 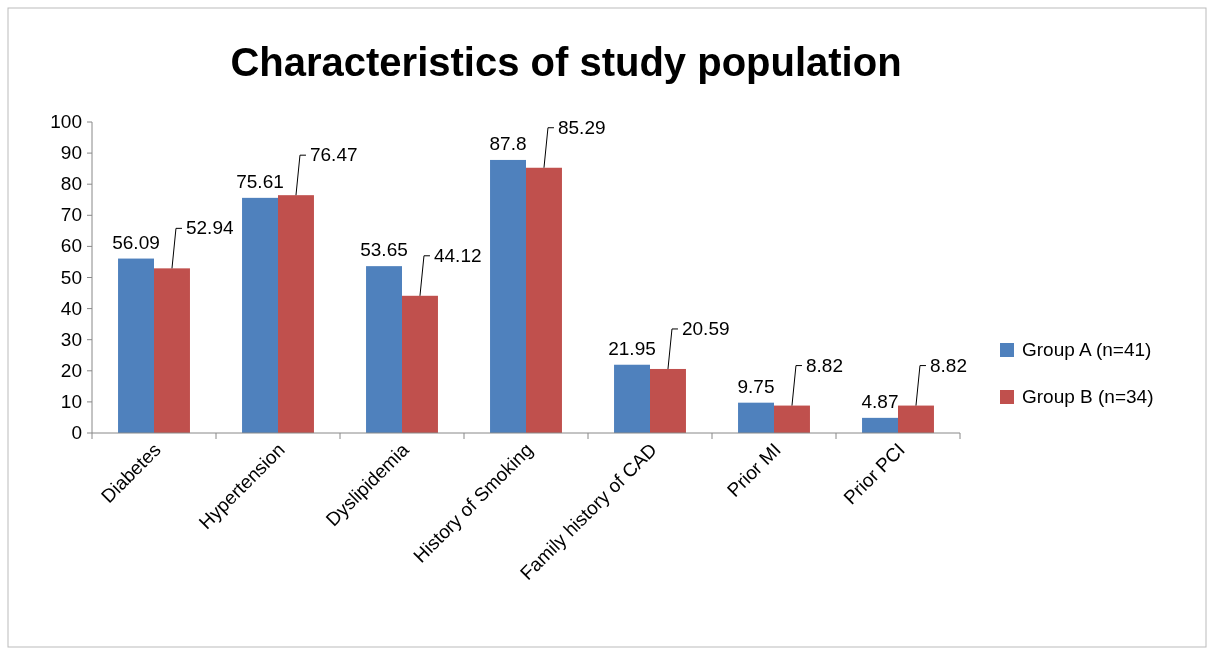 I want to click on legend-label: Group B (n=34), so click(x=1088, y=396).